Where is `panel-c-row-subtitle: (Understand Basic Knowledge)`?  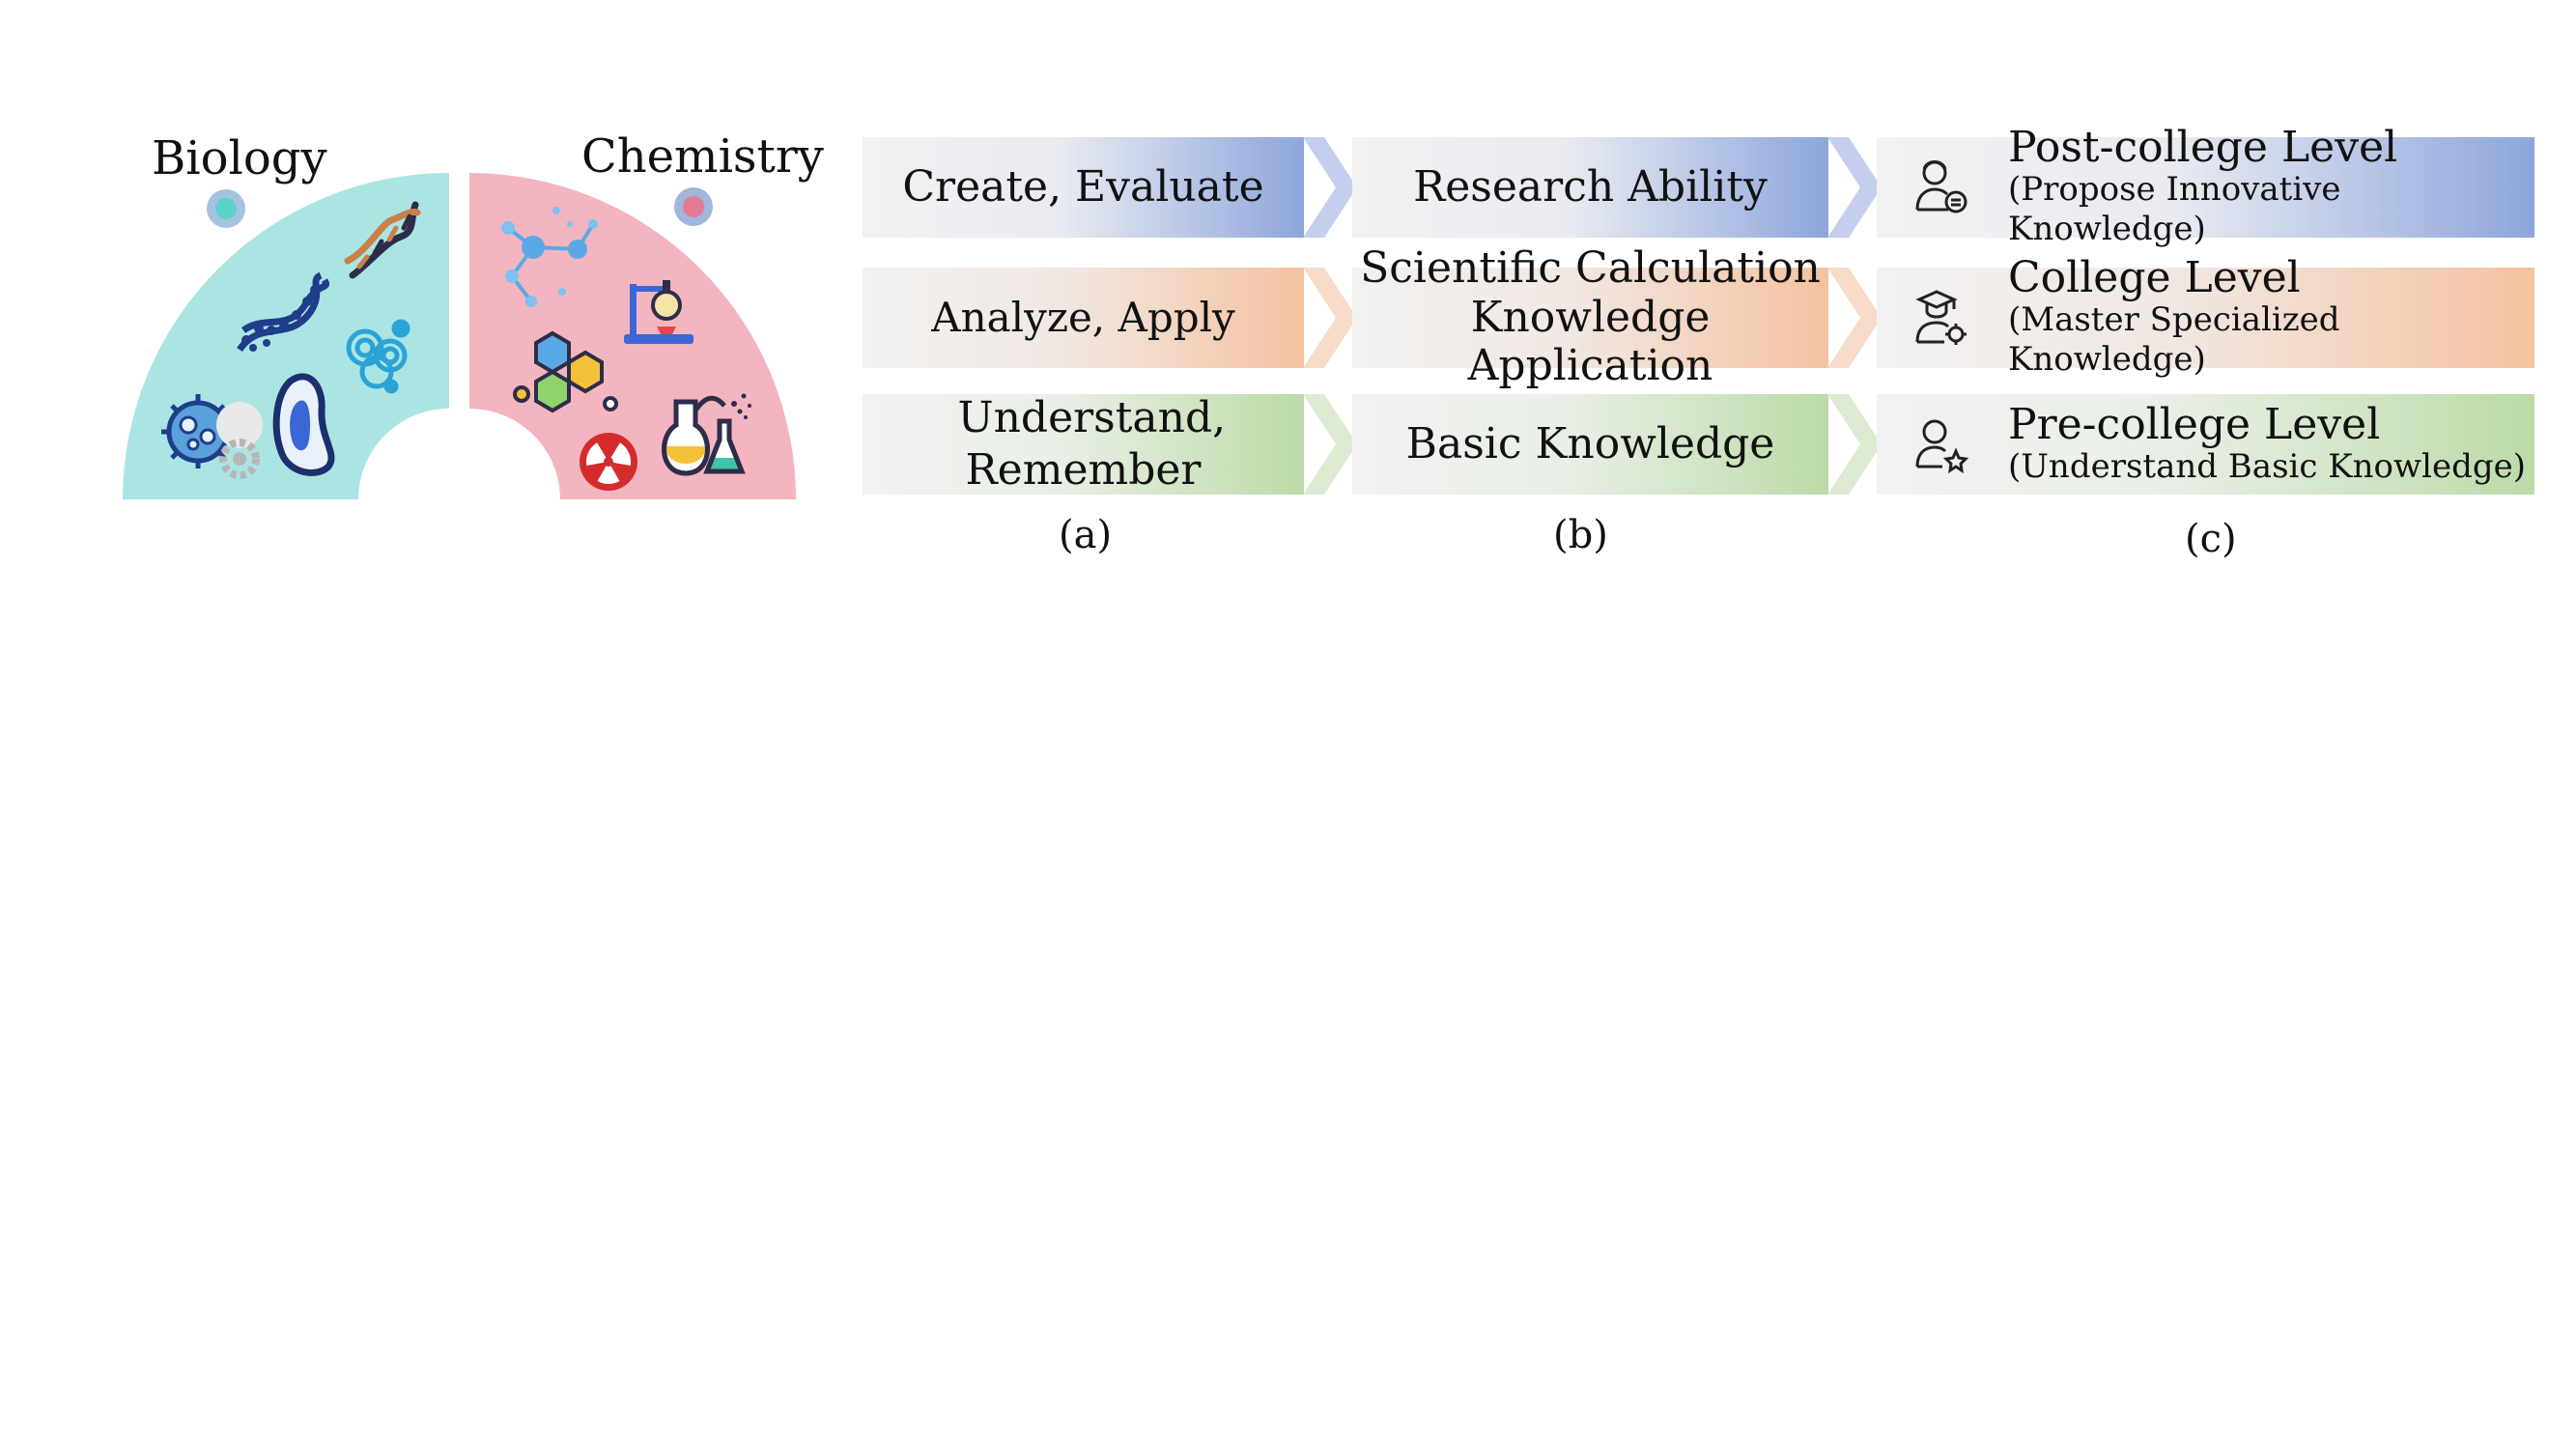
panel-c-row-subtitle: (Understand Basic Knowledge) is located at coordinates (2267, 466).